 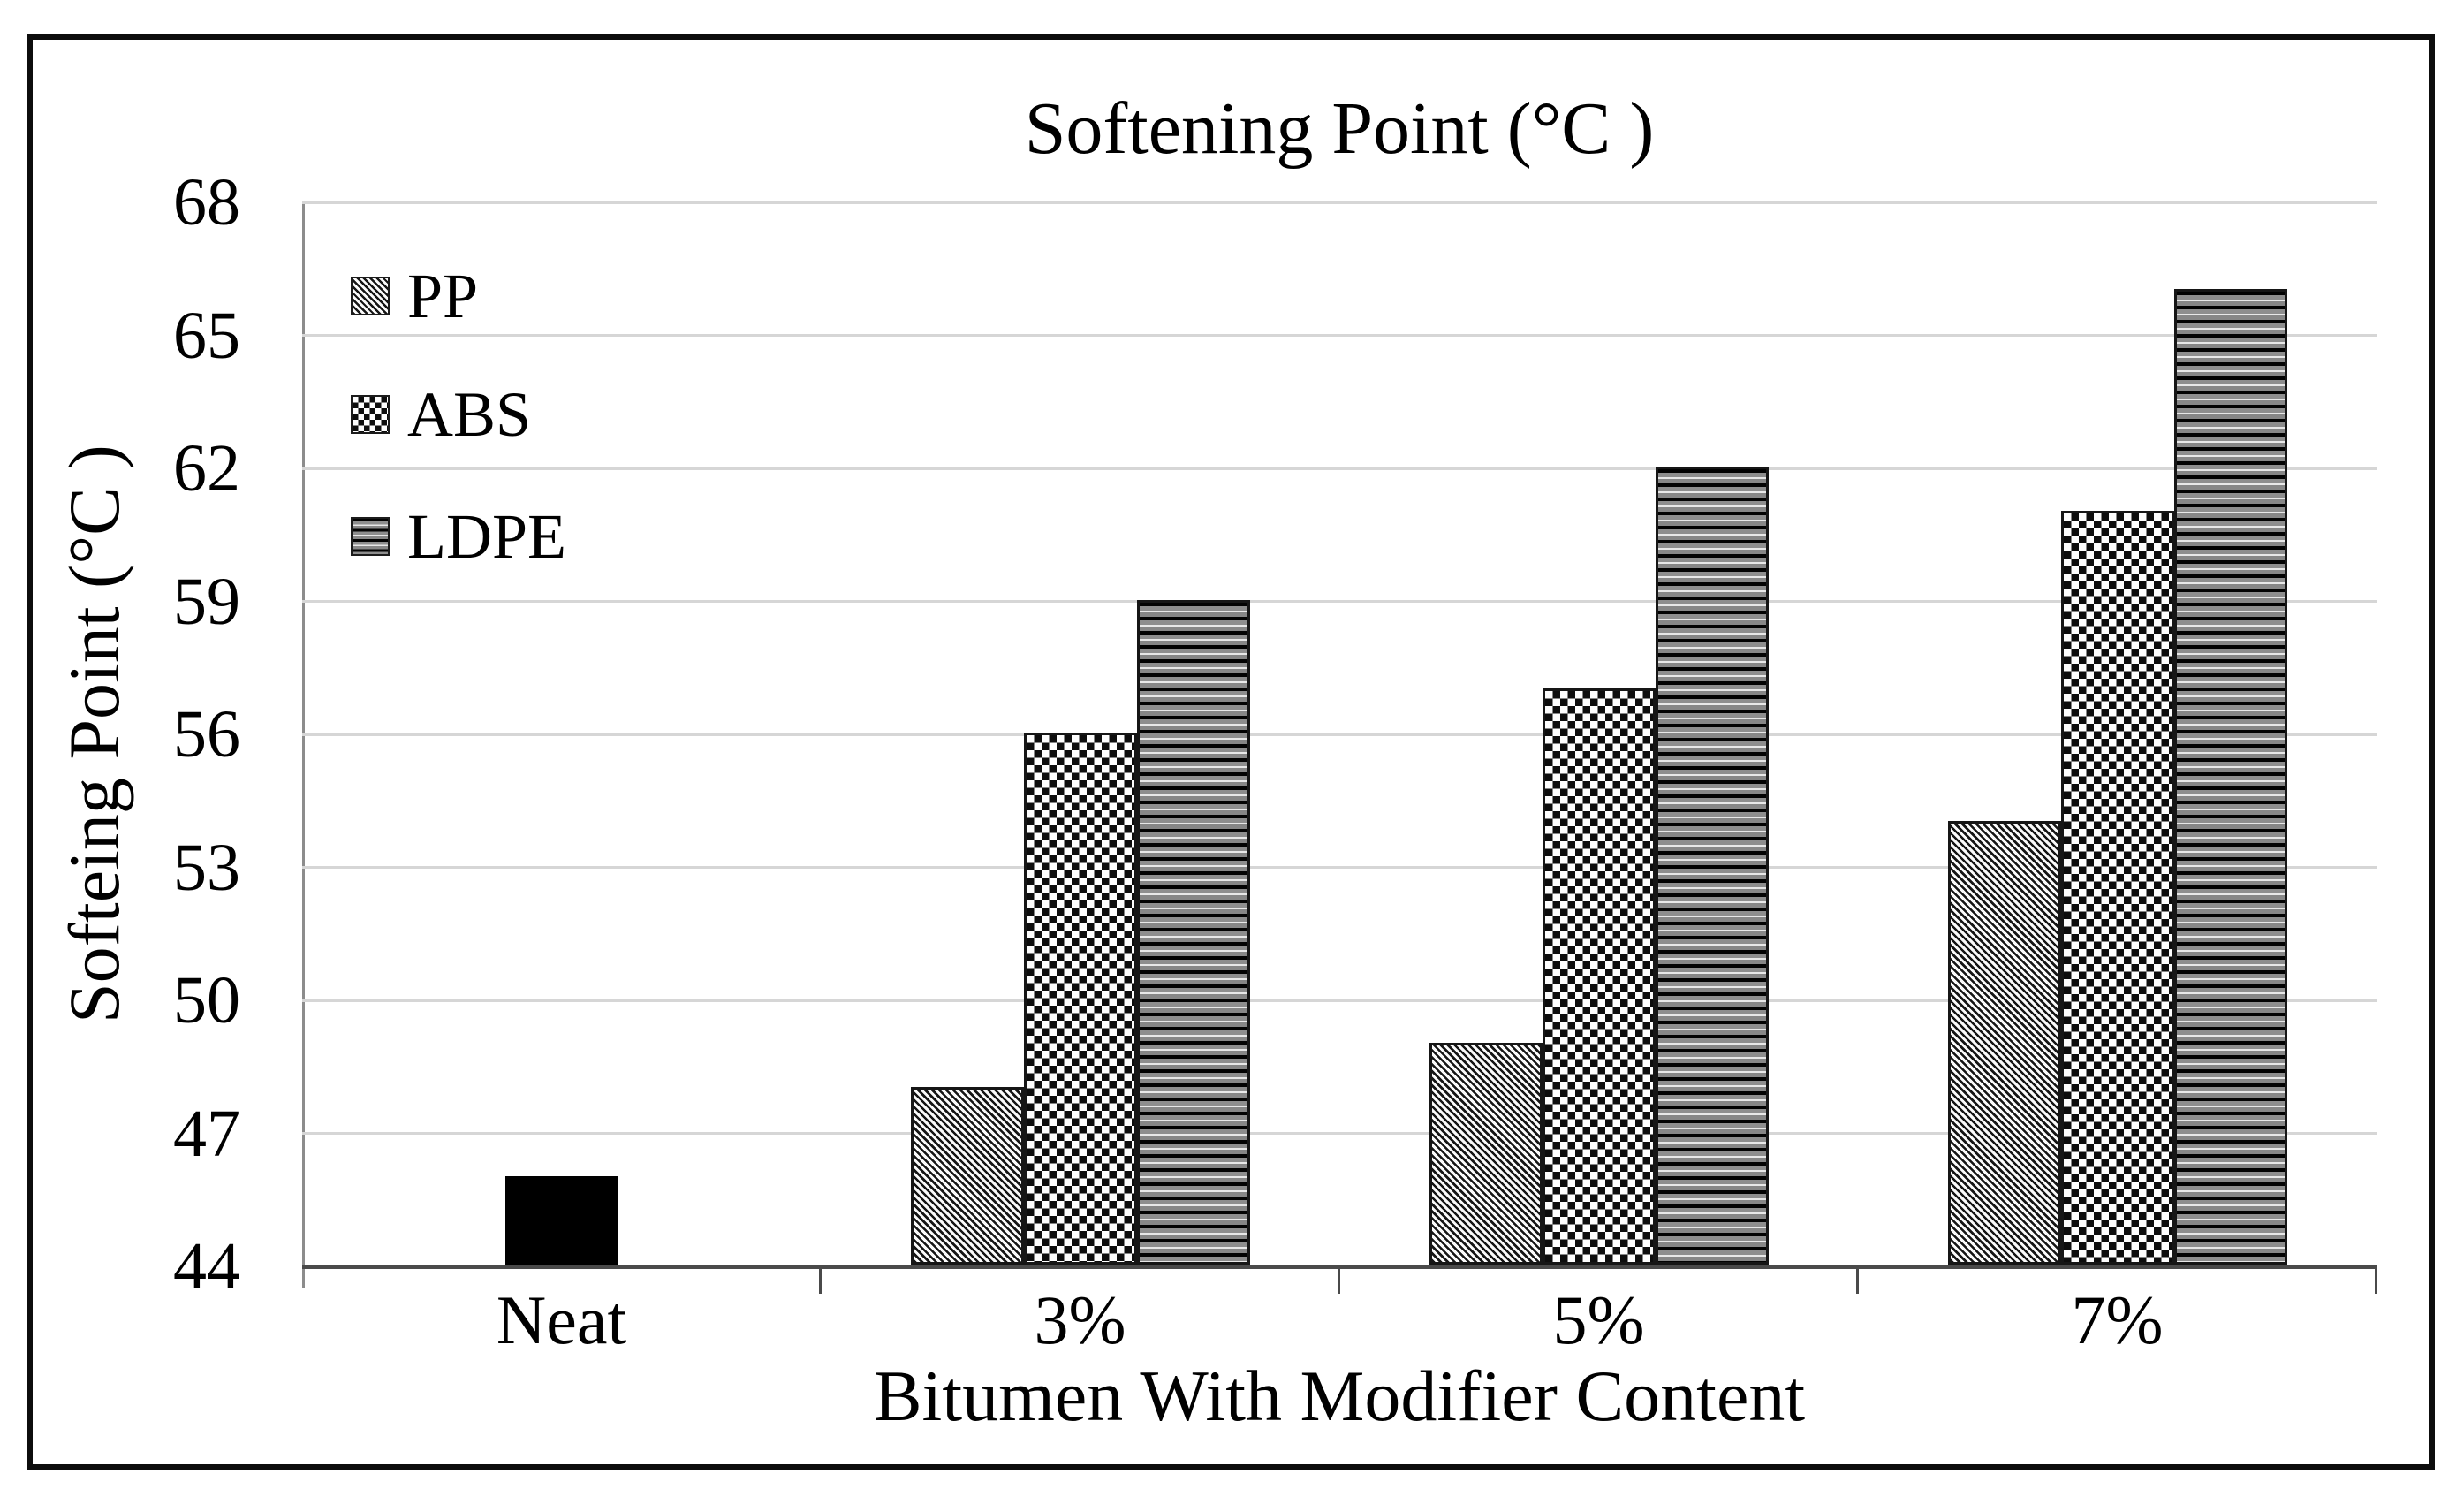 I want to click on bar-ldpe-5pct, so click(x=1712, y=866).